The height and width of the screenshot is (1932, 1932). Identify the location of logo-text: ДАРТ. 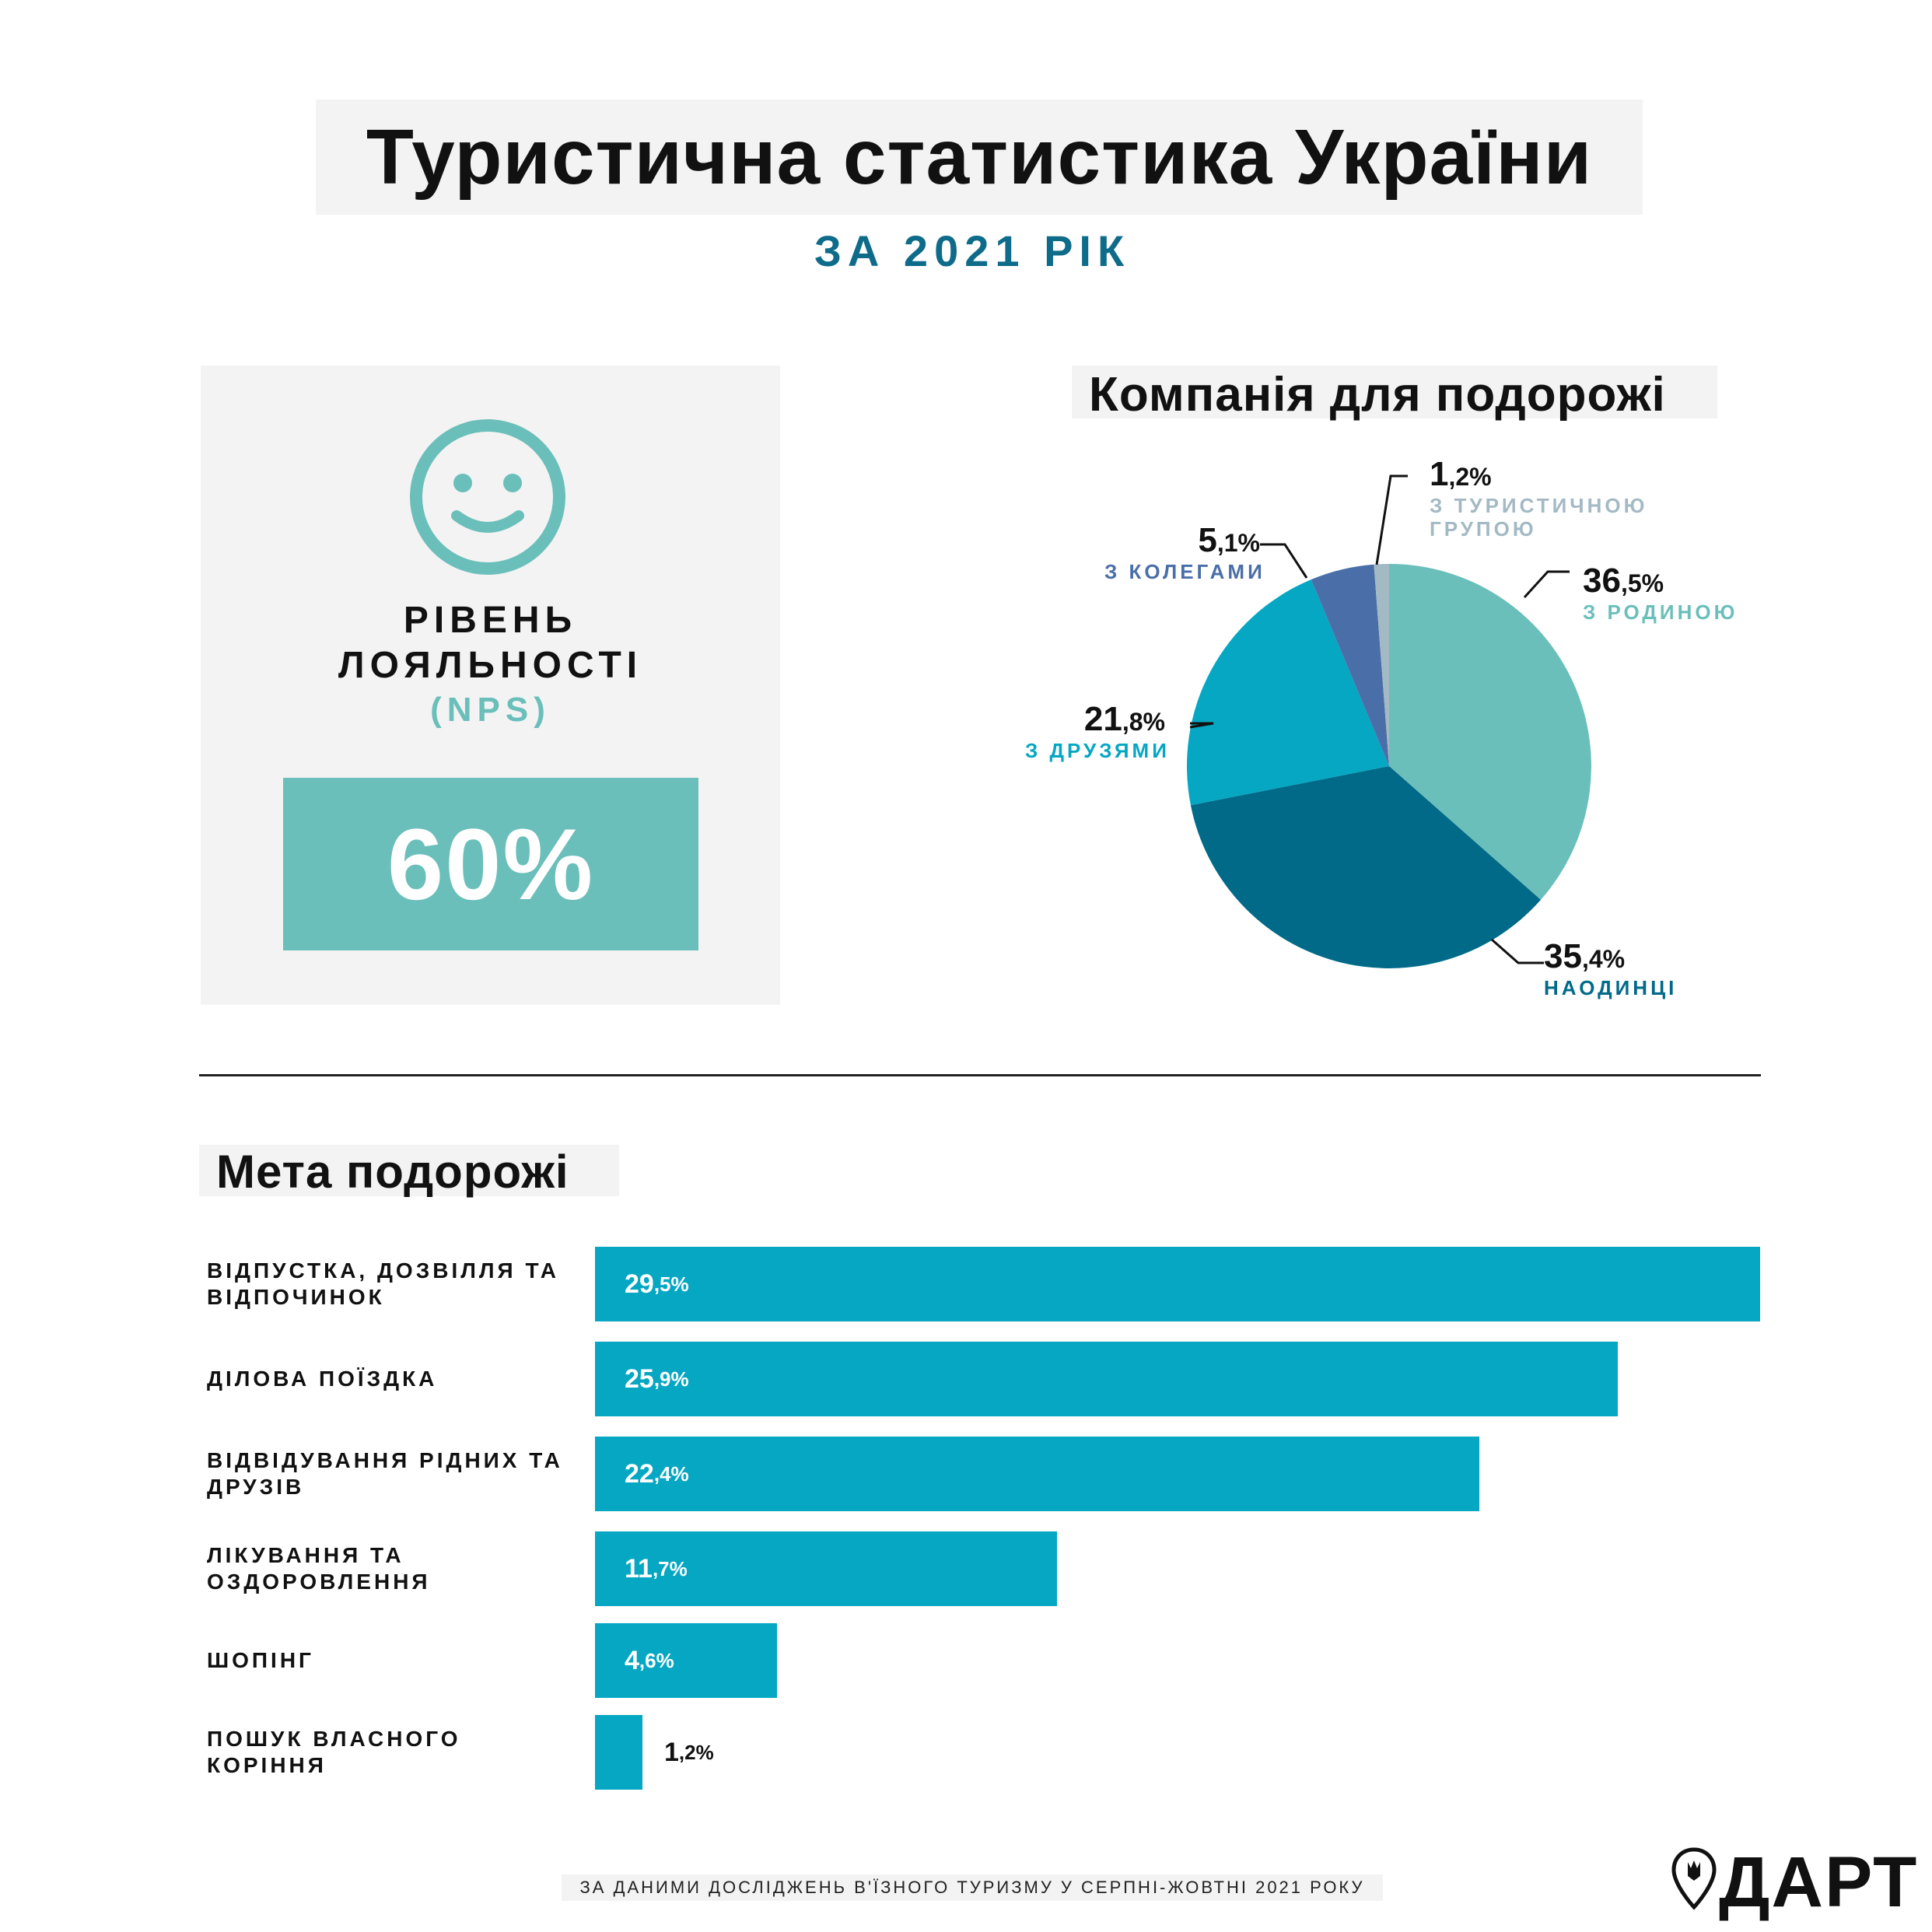
(1819, 1883).